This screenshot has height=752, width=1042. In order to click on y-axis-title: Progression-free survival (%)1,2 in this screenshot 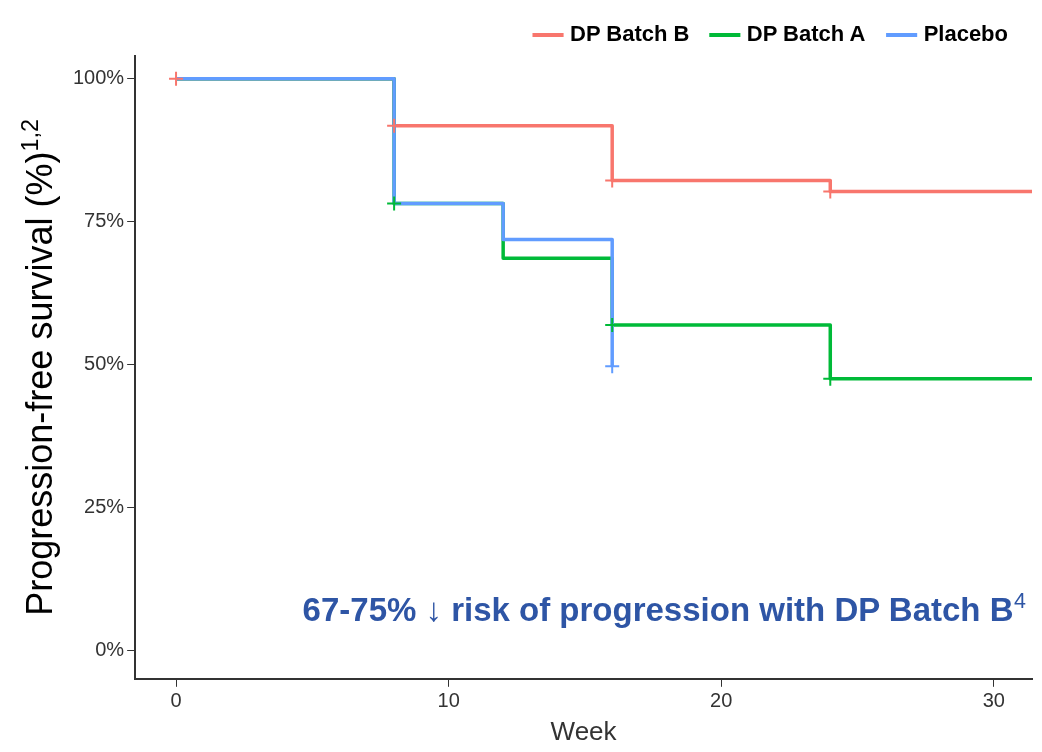, I will do `click(38, 367)`.